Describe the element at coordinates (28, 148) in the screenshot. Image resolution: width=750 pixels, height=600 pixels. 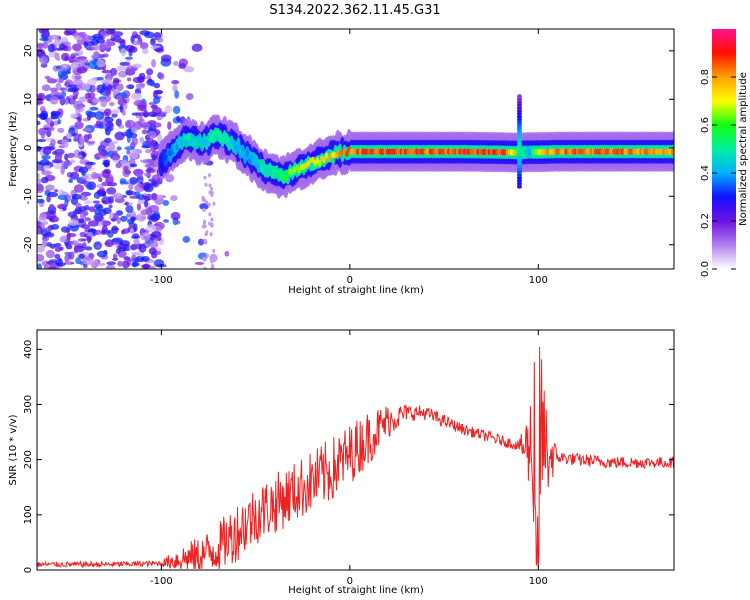
I see `y-tick-label: 0` at that location.